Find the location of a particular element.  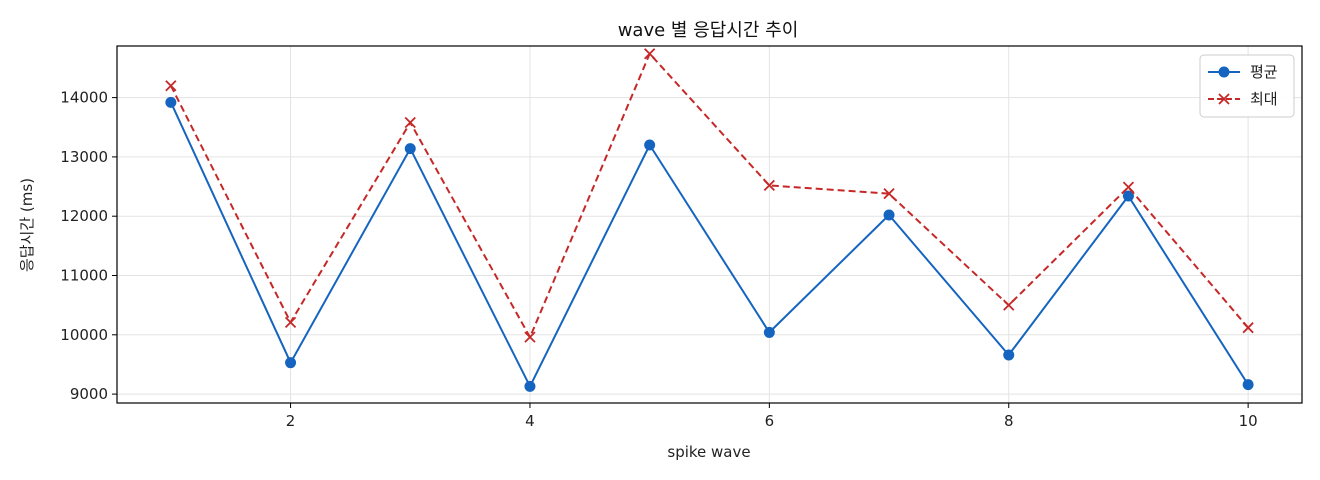

y-axis-label: 응답시간 (ms) is located at coordinates (27, 225).